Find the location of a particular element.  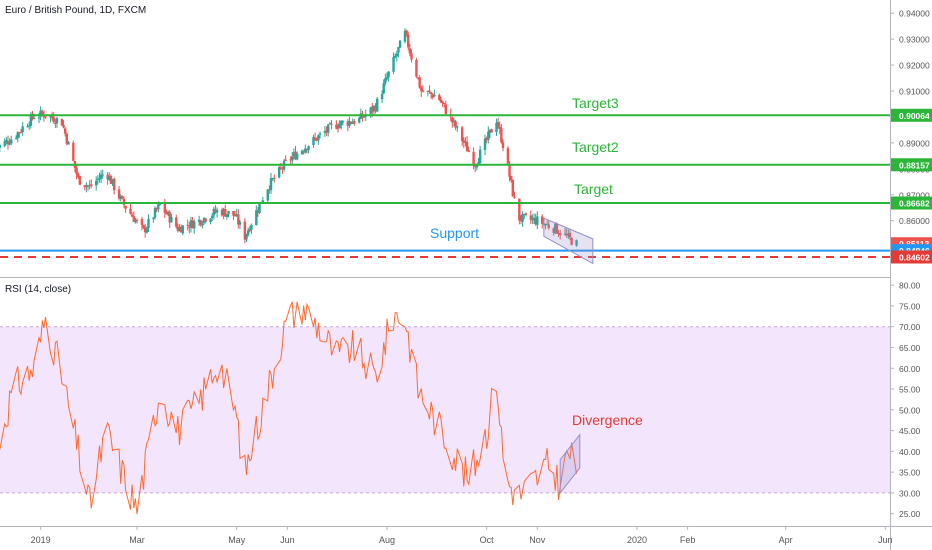

time-tick-label: 2020 is located at coordinates (637, 540).